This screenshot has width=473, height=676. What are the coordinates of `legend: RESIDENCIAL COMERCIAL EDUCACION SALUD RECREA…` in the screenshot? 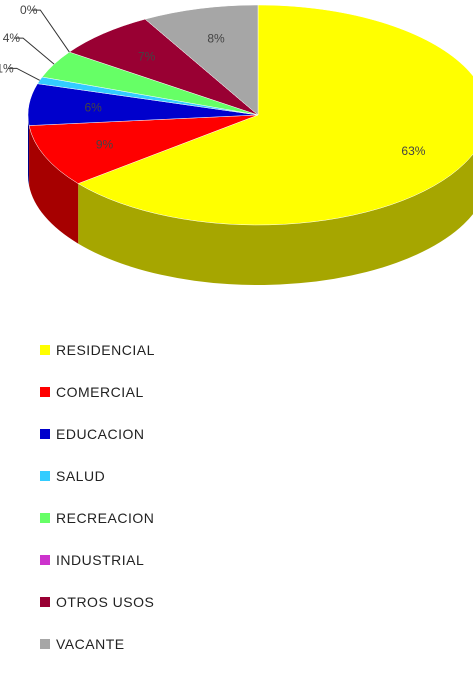 It's located at (97, 508).